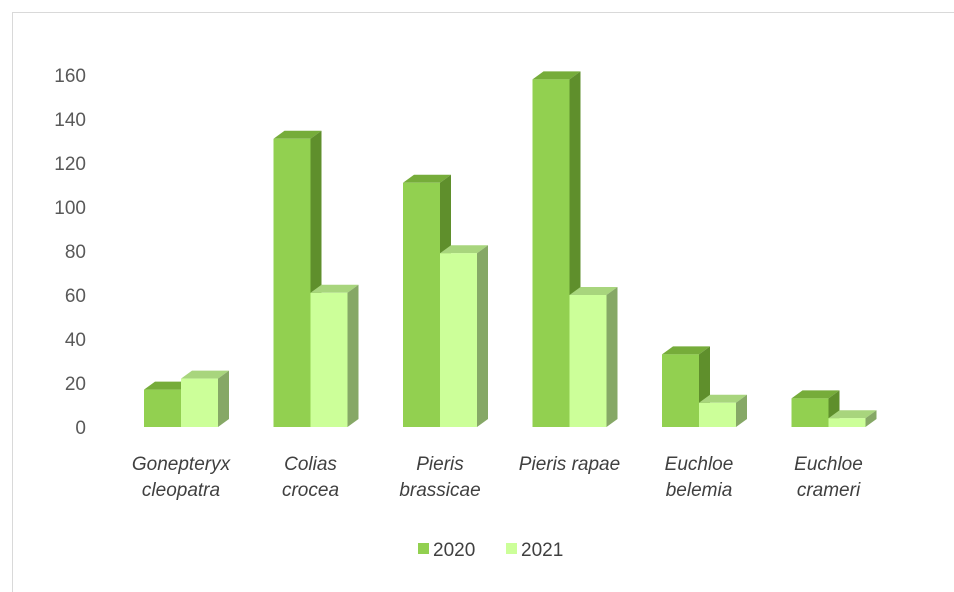 This screenshot has width=954, height=592. Describe the element at coordinates (310, 477) in the screenshot. I see `x-tick-label: Colias crocea` at that location.